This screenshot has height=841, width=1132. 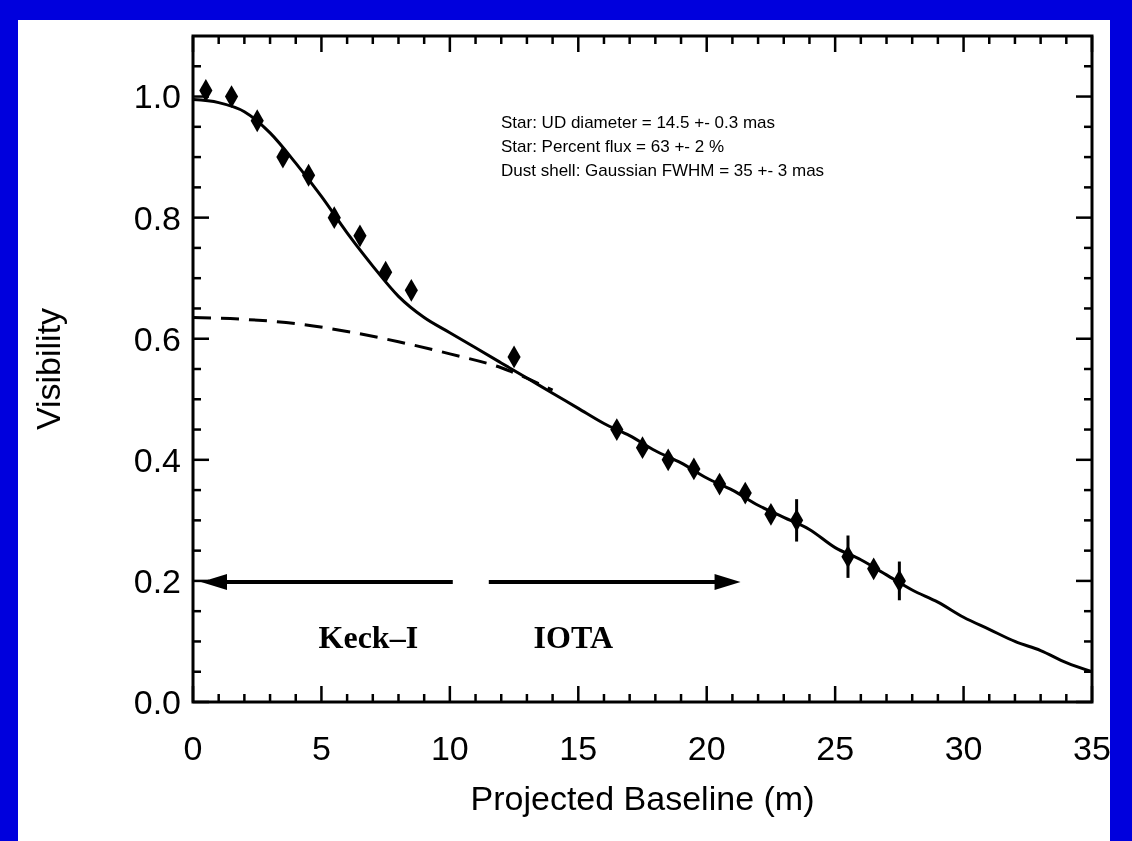 What do you see at coordinates (193, 748) in the screenshot?
I see `x-tick-label: 0` at bounding box center [193, 748].